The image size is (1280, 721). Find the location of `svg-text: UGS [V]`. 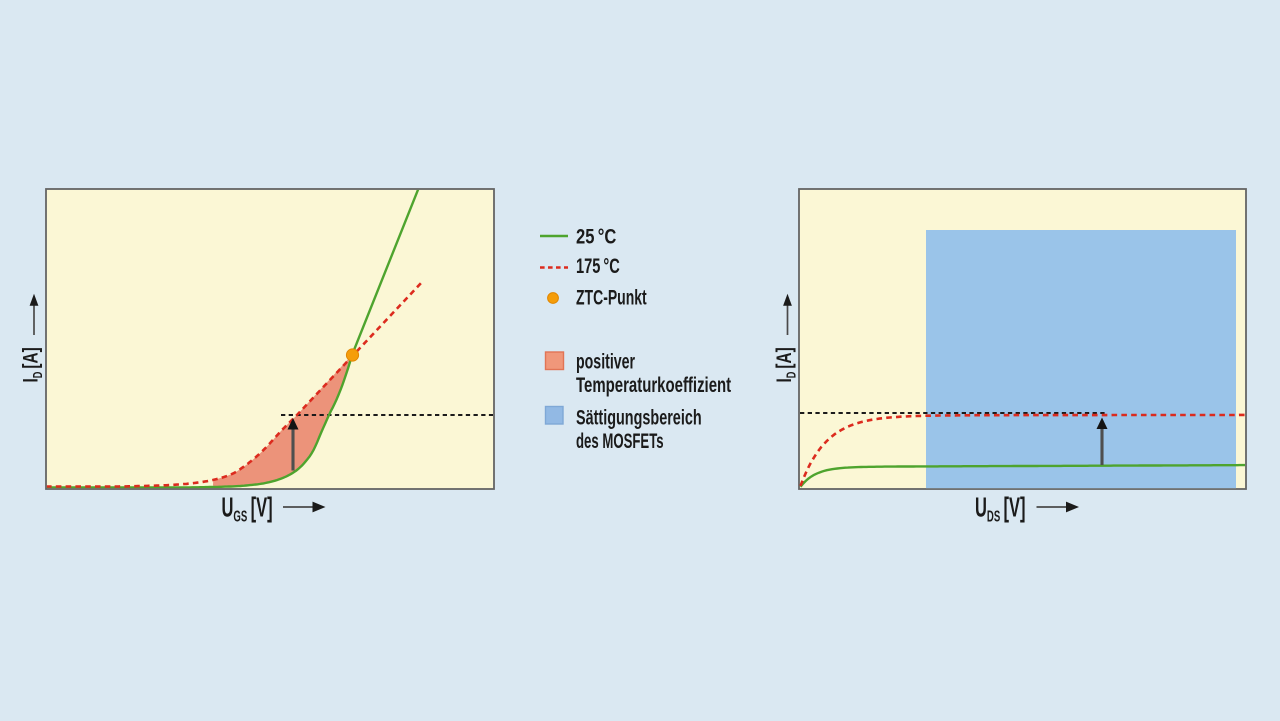

svg-text: UGS [V] is located at coordinates (247, 508).